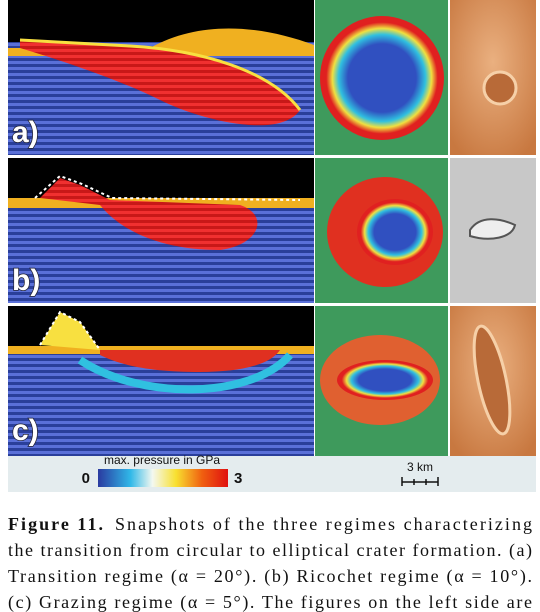 The height and width of the screenshot is (612, 540). I want to click on scale-label: 3 km, so click(420, 467).